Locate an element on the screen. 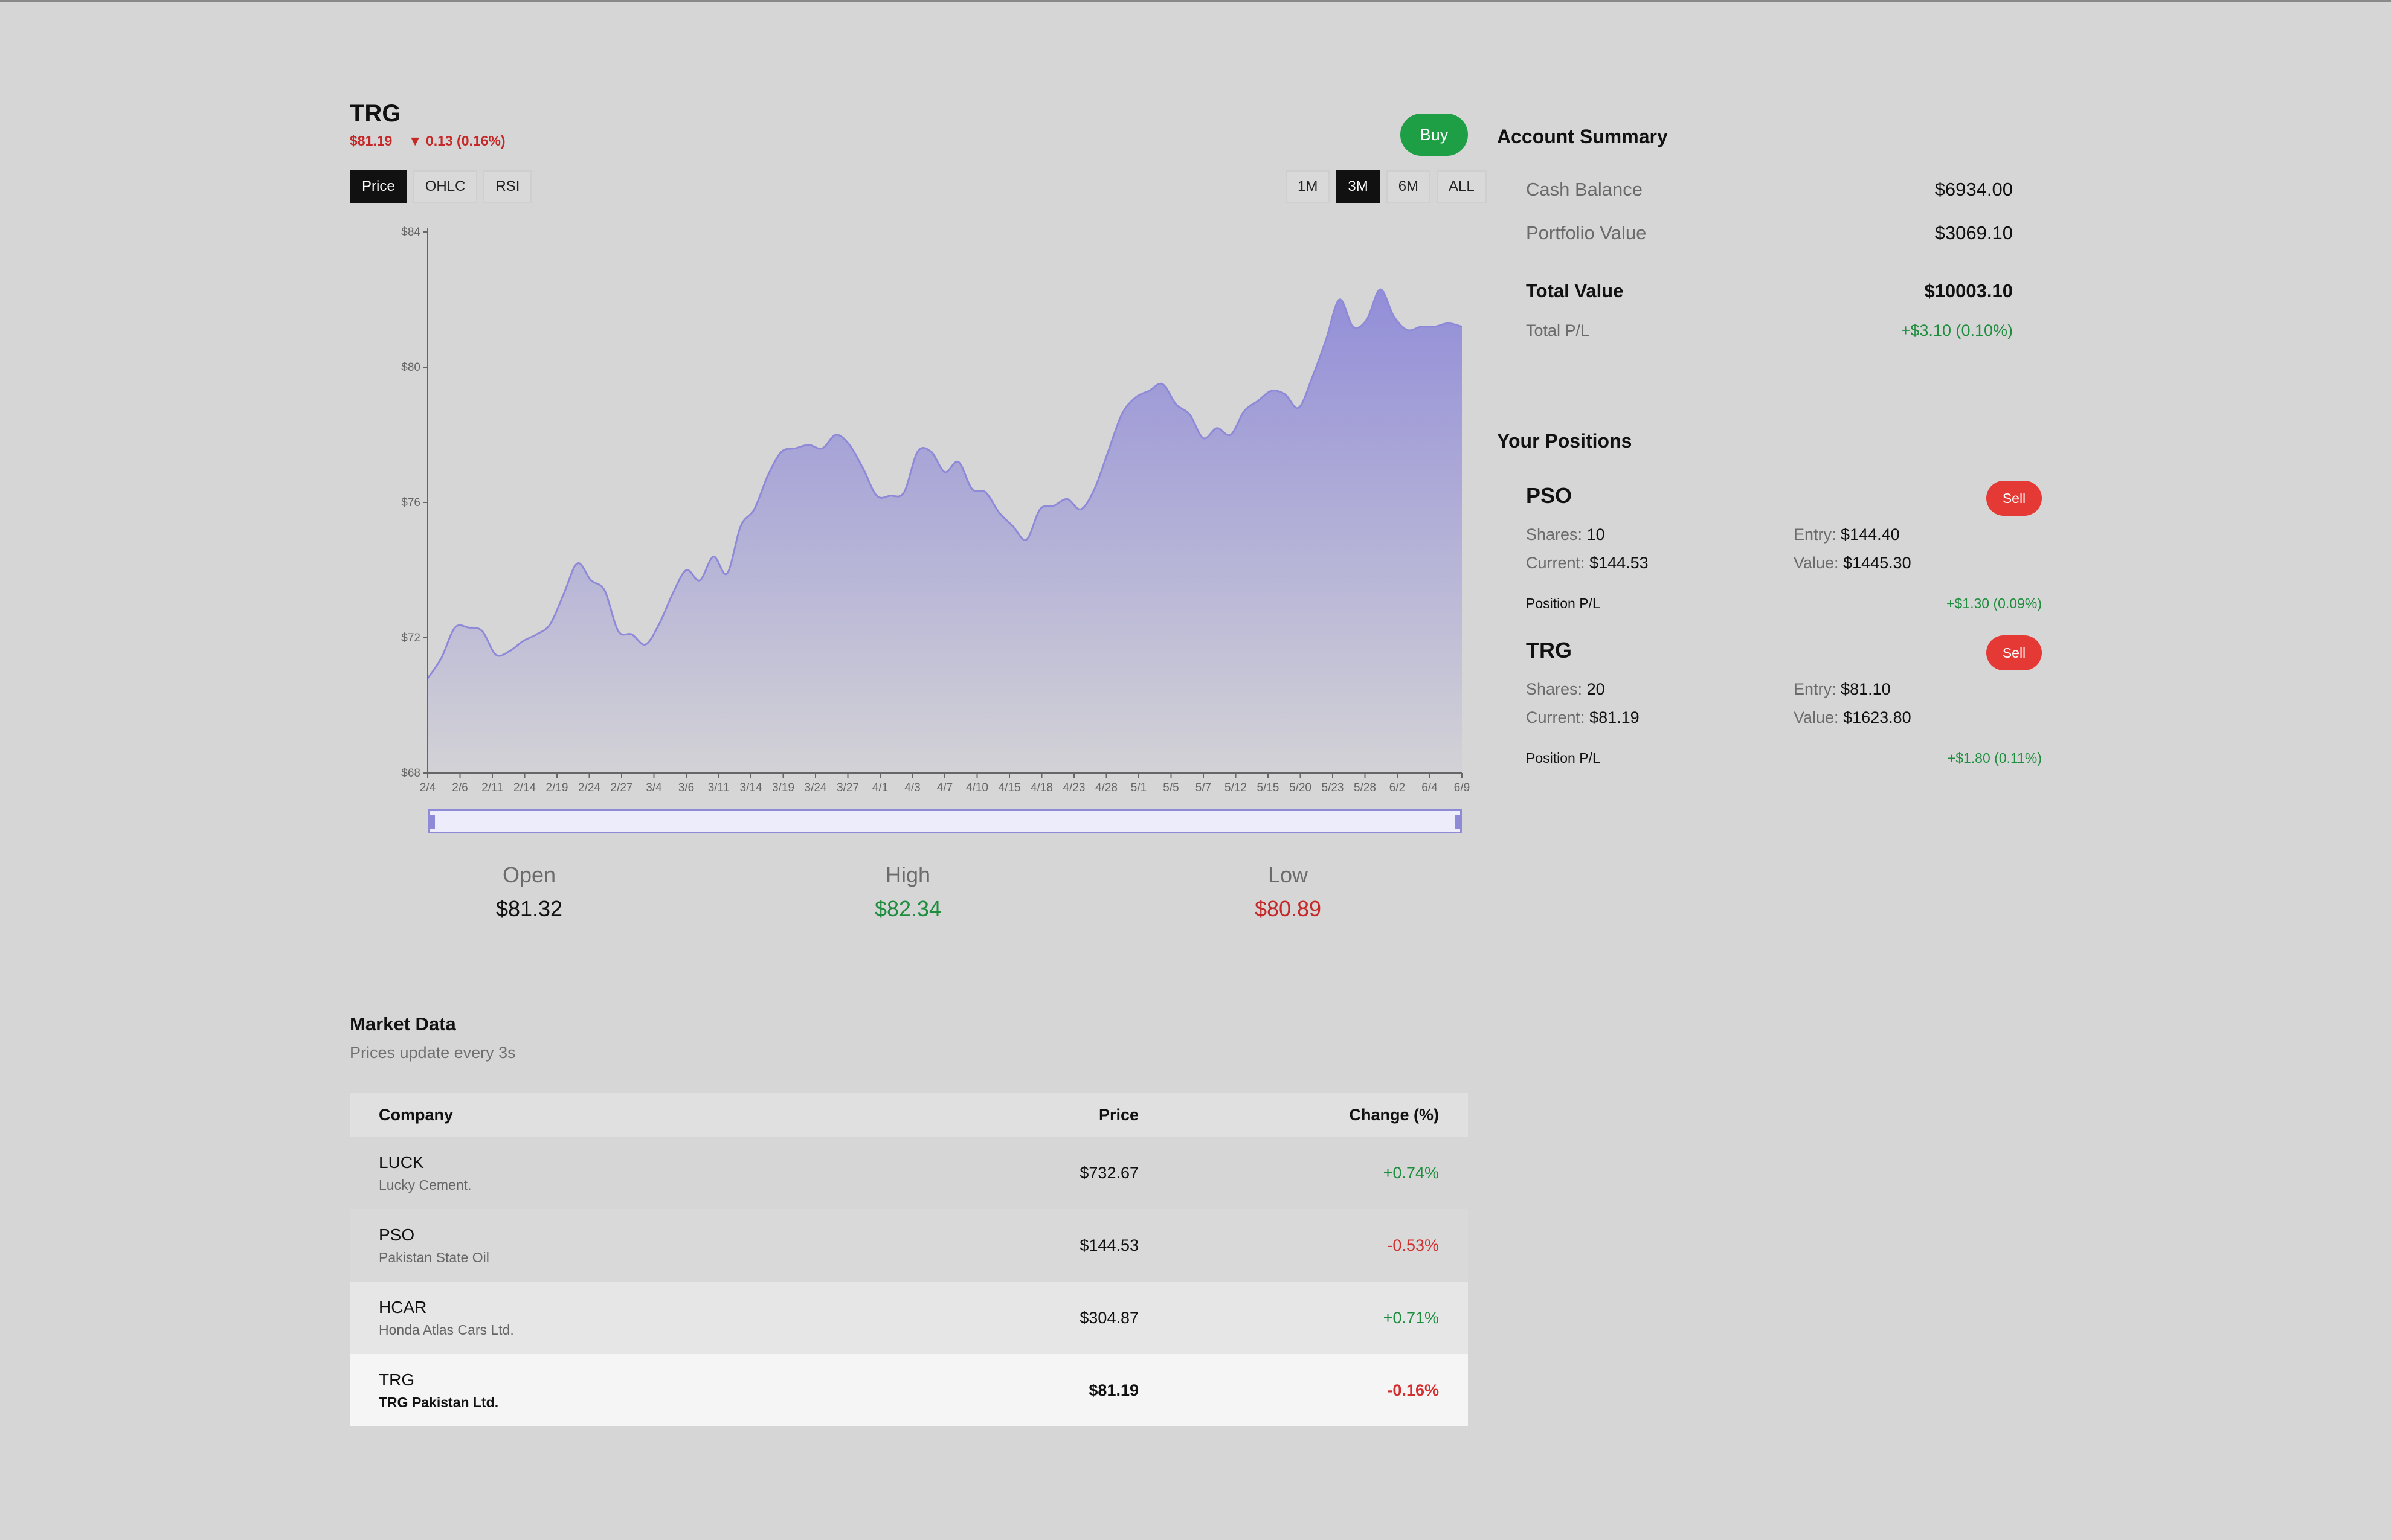 Image resolution: width=2391 pixels, height=1540 pixels. x-tick-label: 5/20 is located at coordinates (1300, 787).